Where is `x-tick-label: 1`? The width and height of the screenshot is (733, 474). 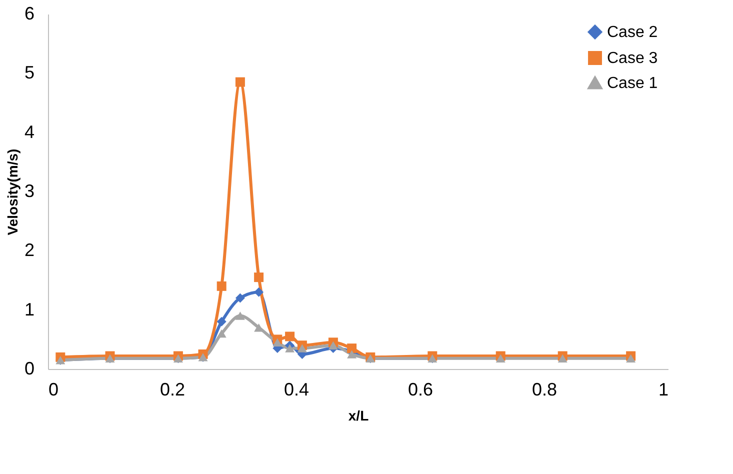
x-tick-label: 1 is located at coordinates (663, 390).